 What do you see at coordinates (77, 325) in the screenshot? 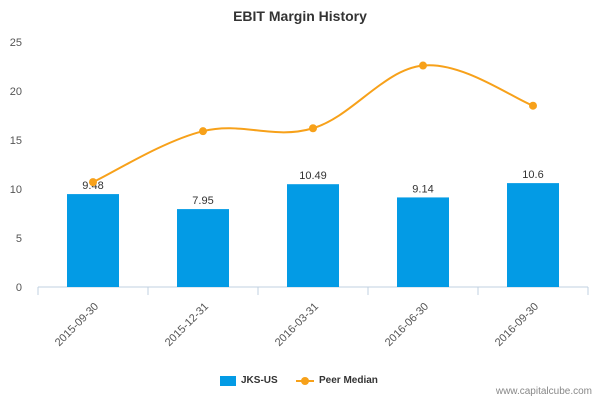
I see `x-tick-label: 2015-09-30` at bounding box center [77, 325].